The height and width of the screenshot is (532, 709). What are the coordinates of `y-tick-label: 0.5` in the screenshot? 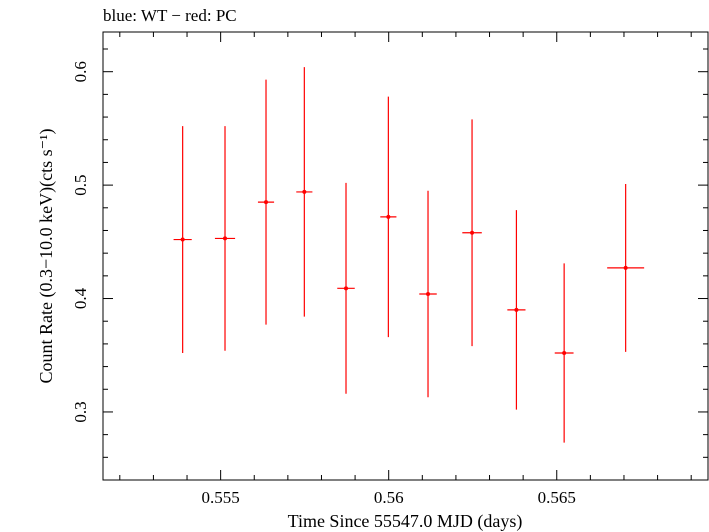 It's located at (80, 184).